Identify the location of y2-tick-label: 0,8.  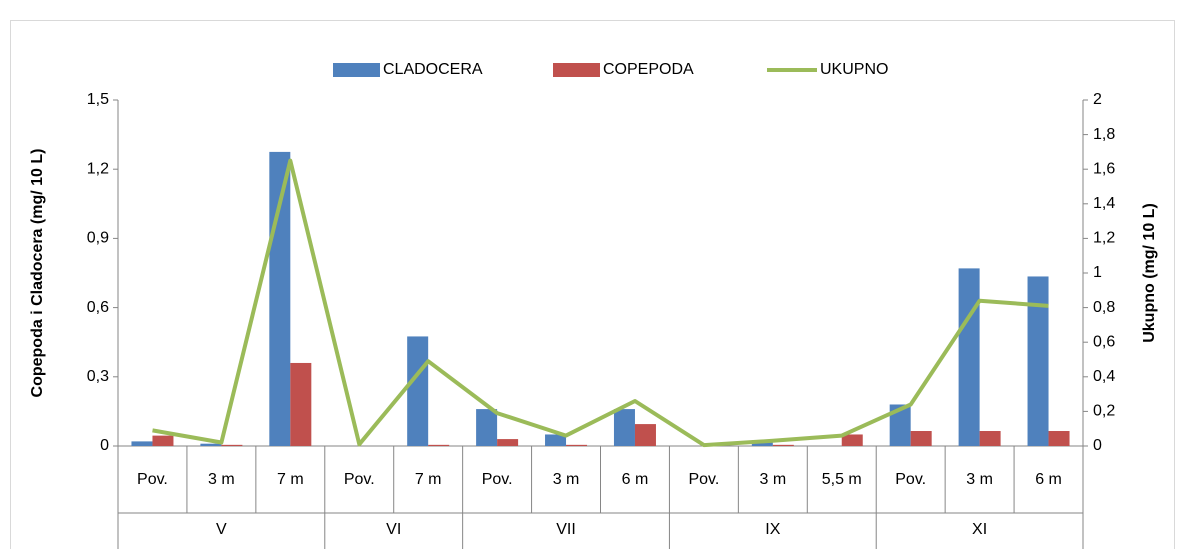
(1104, 307).